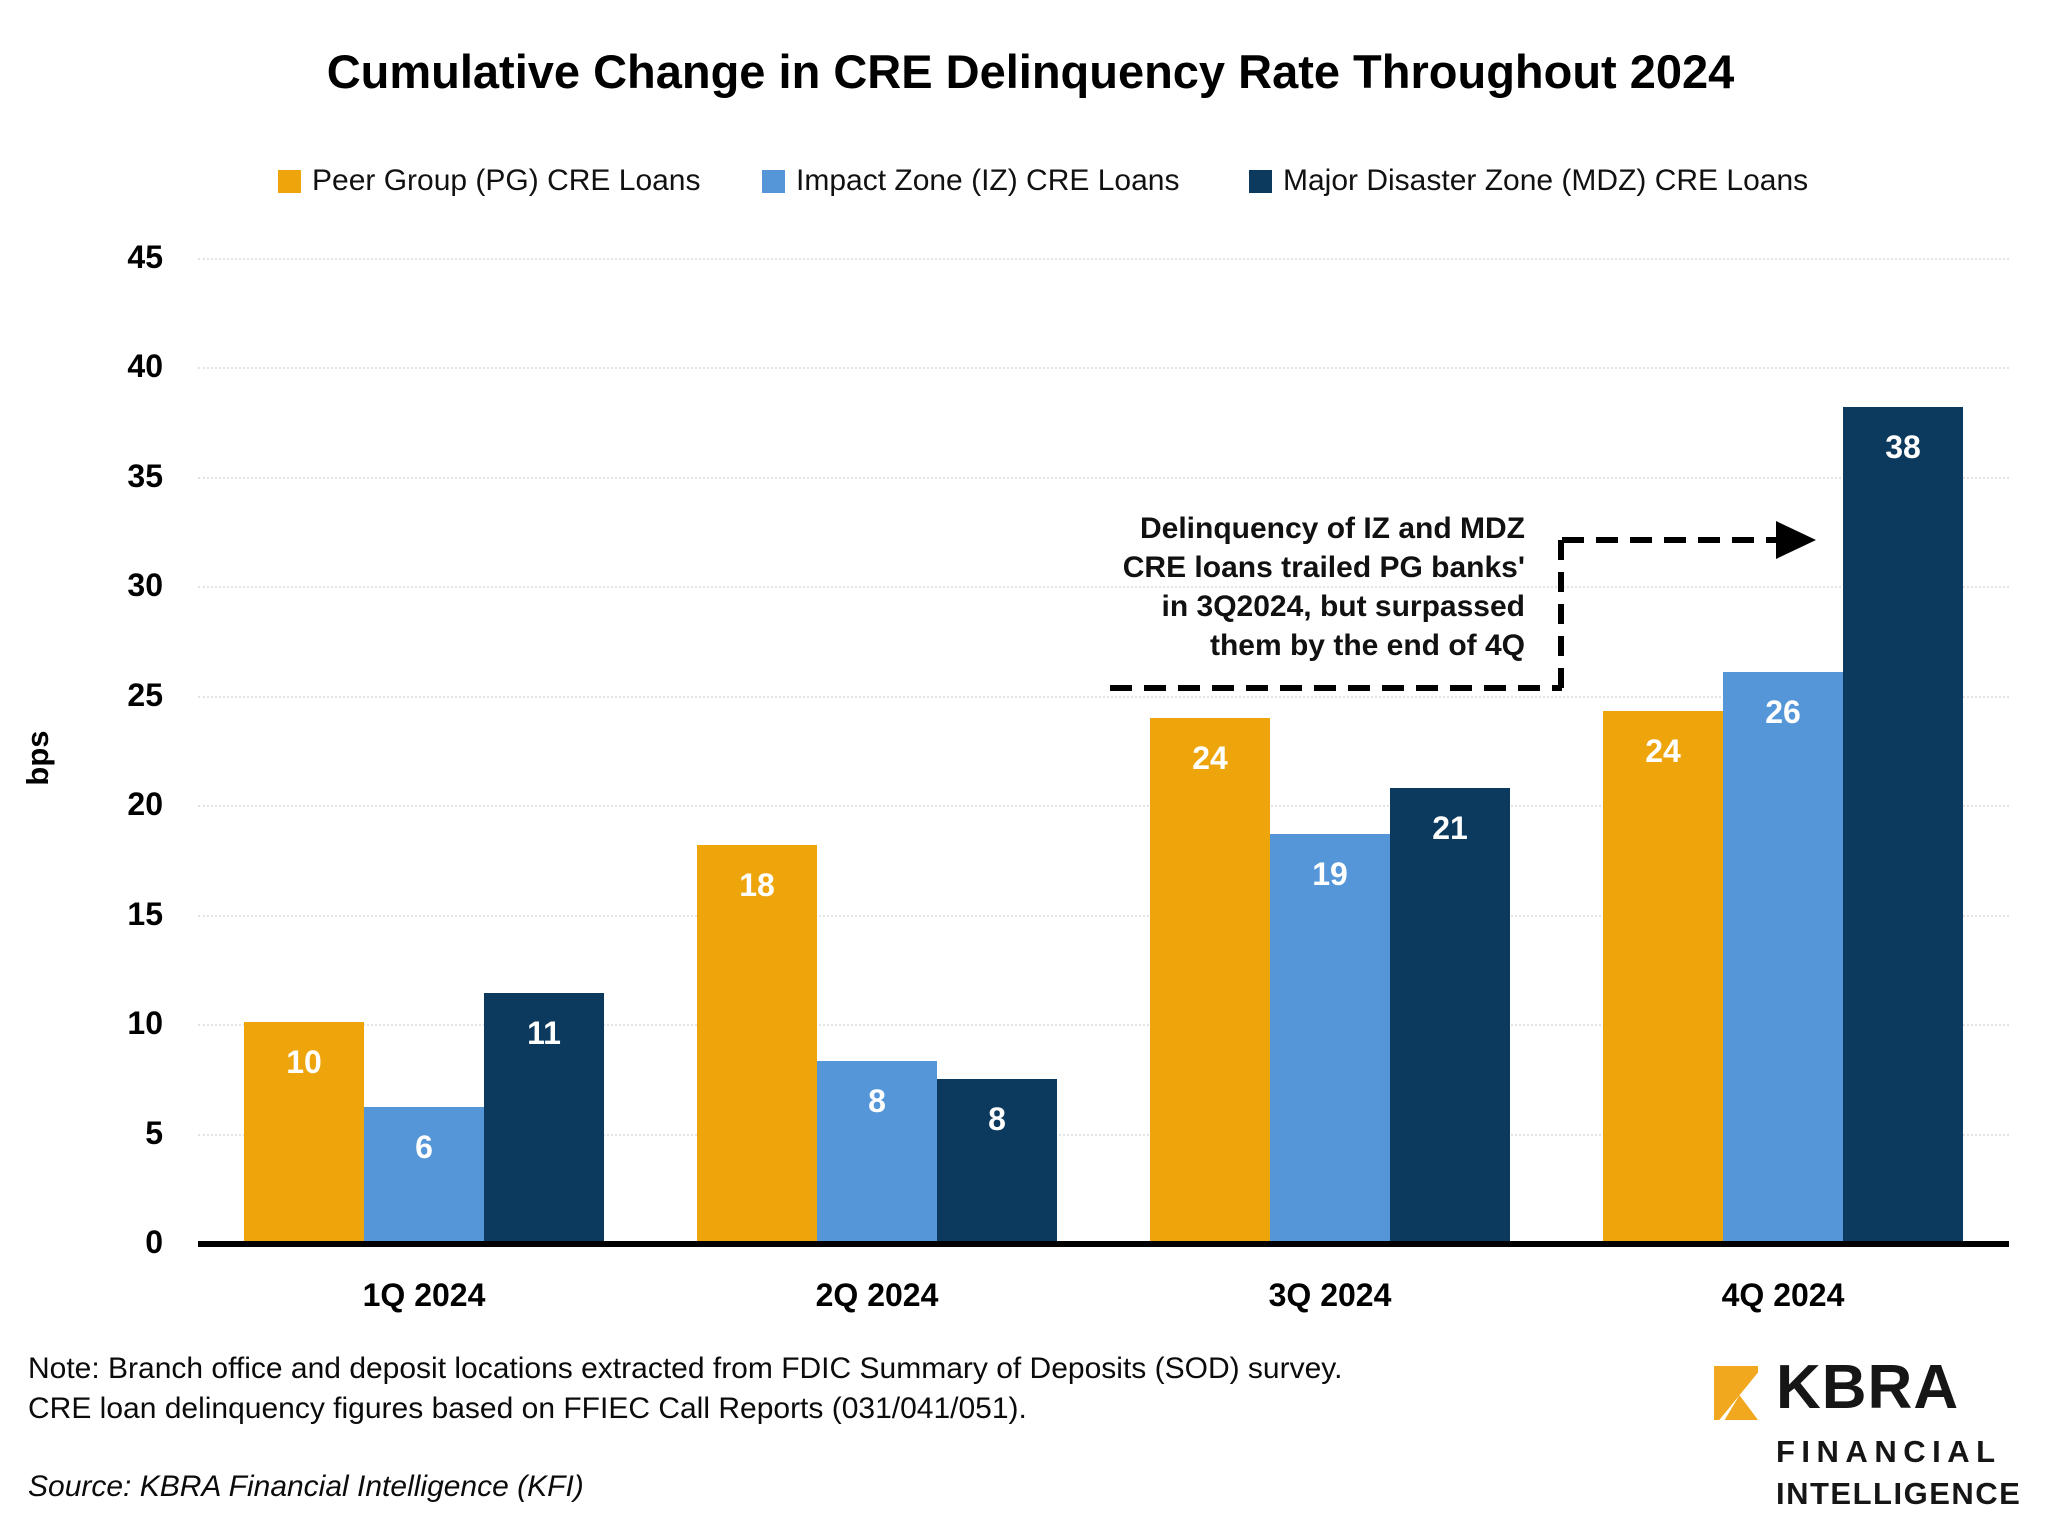 The width and height of the screenshot is (2061, 1524). What do you see at coordinates (1260, 181) in the screenshot?
I see `legend-swatch-mdz-icon` at bounding box center [1260, 181].